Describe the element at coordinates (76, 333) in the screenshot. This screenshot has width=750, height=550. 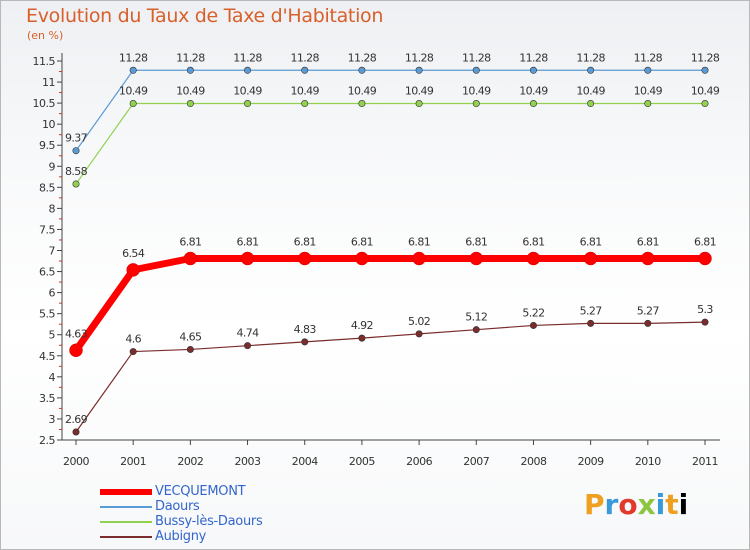
I see `data-label: 4.63` at that location.